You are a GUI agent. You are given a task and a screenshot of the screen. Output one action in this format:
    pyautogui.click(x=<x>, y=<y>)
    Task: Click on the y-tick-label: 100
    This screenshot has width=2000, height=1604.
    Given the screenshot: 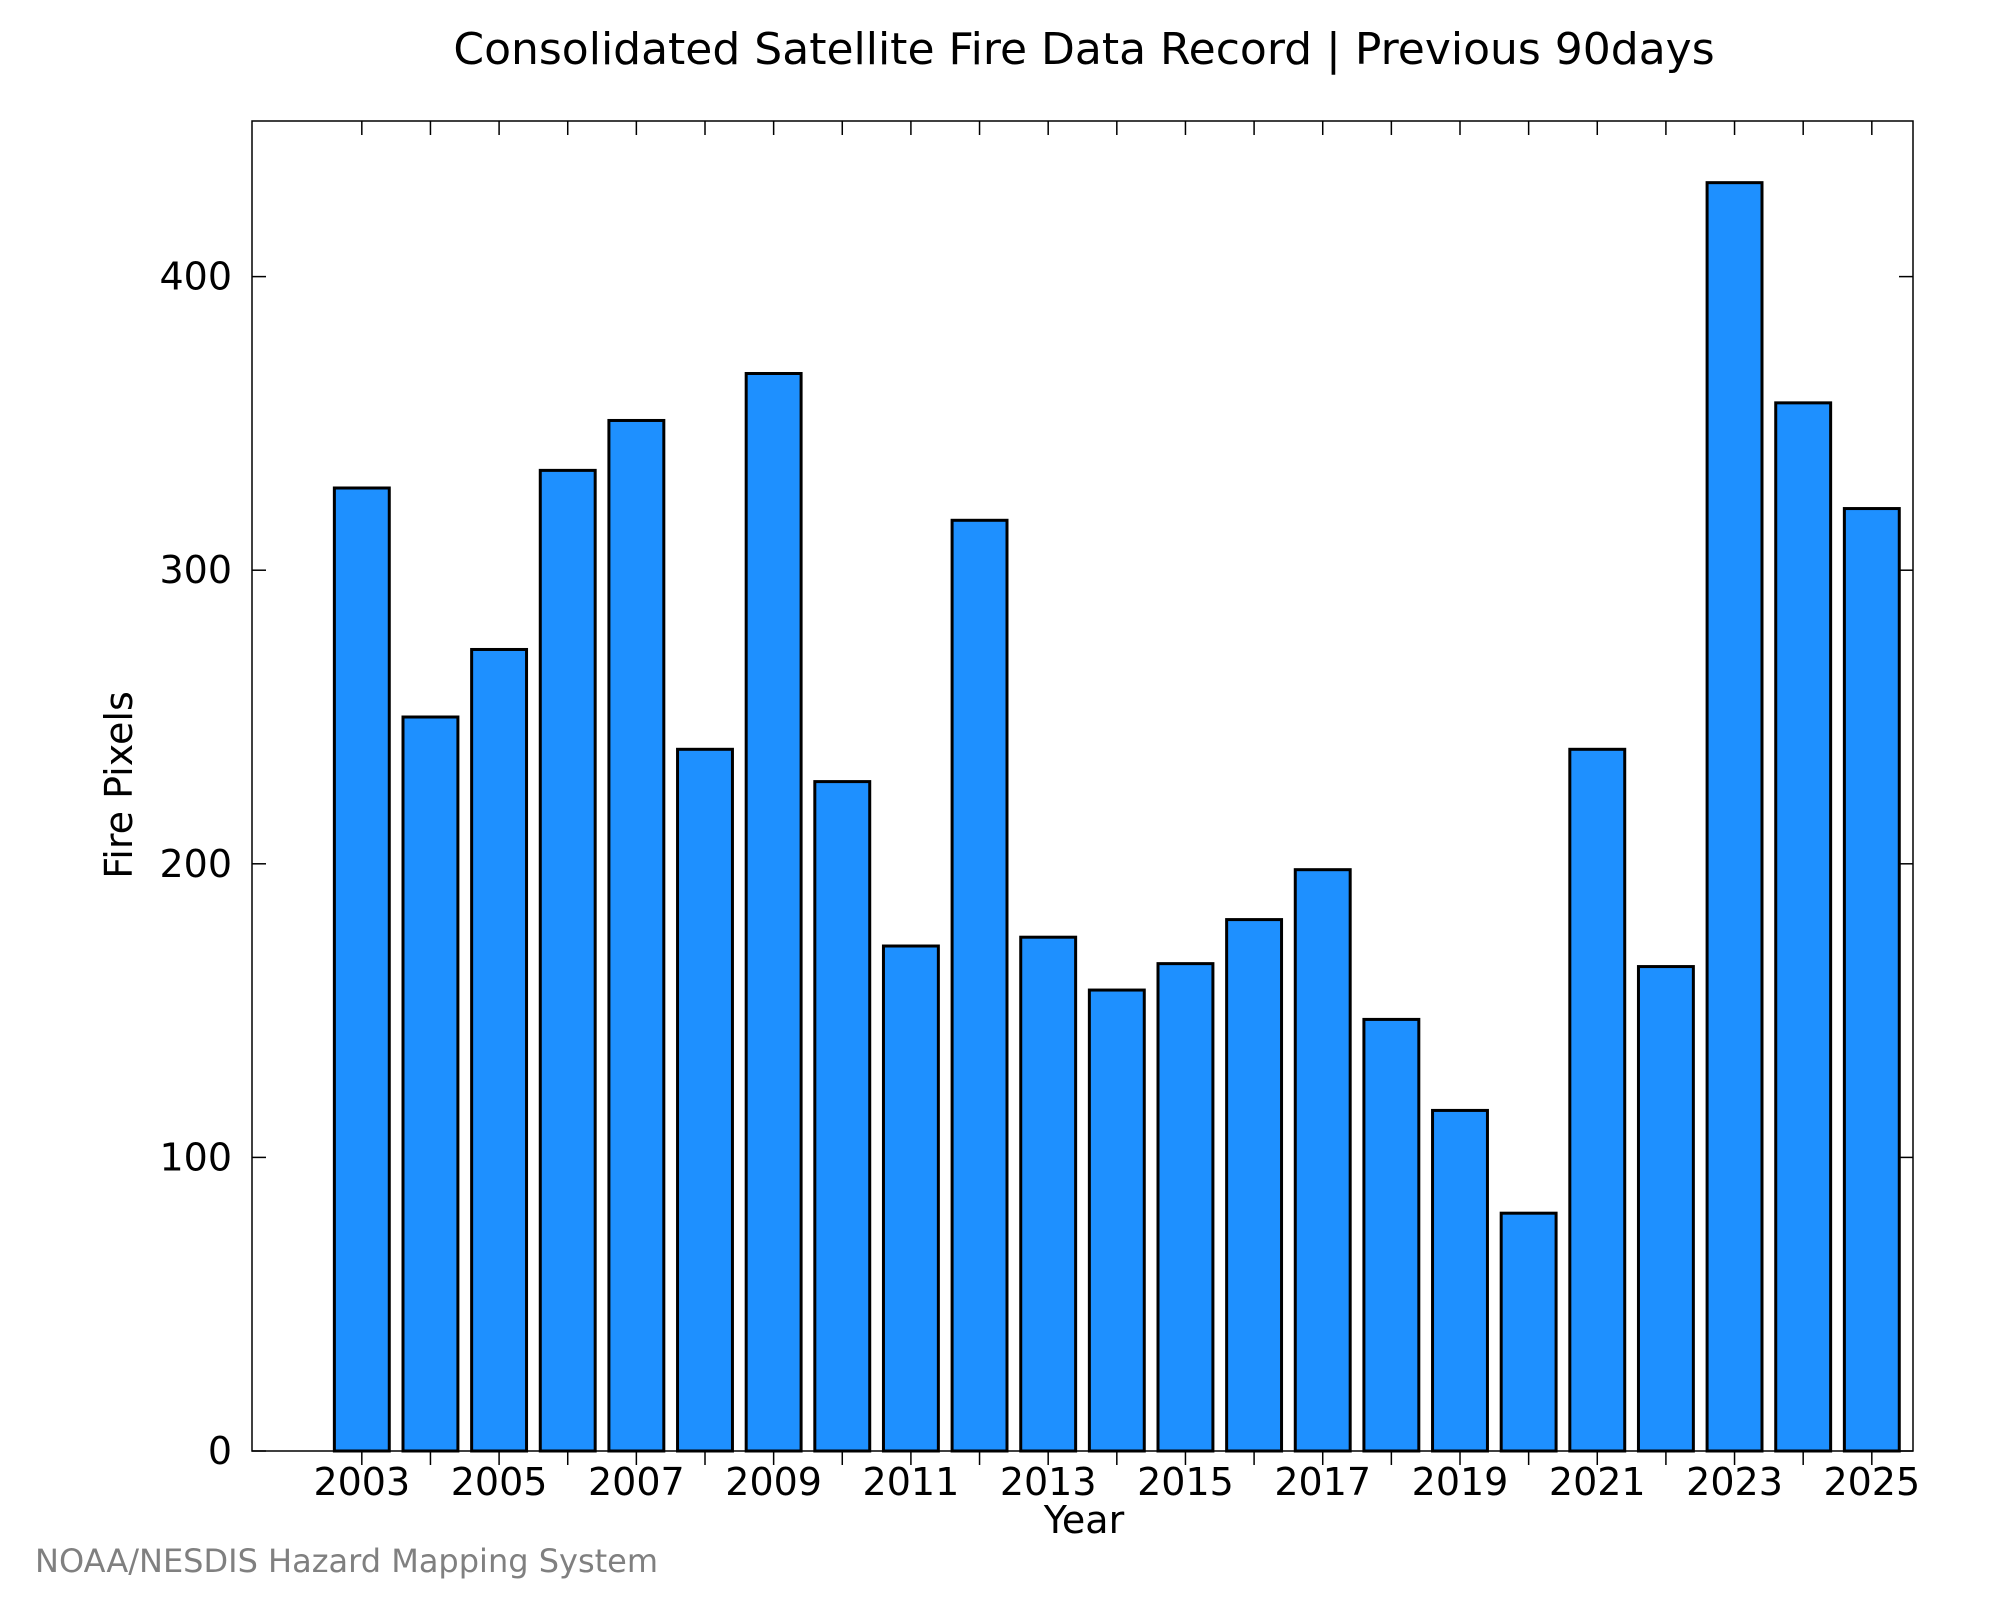 What is the action you would take?
    pyautogui.click(x=195, y=1157)
    